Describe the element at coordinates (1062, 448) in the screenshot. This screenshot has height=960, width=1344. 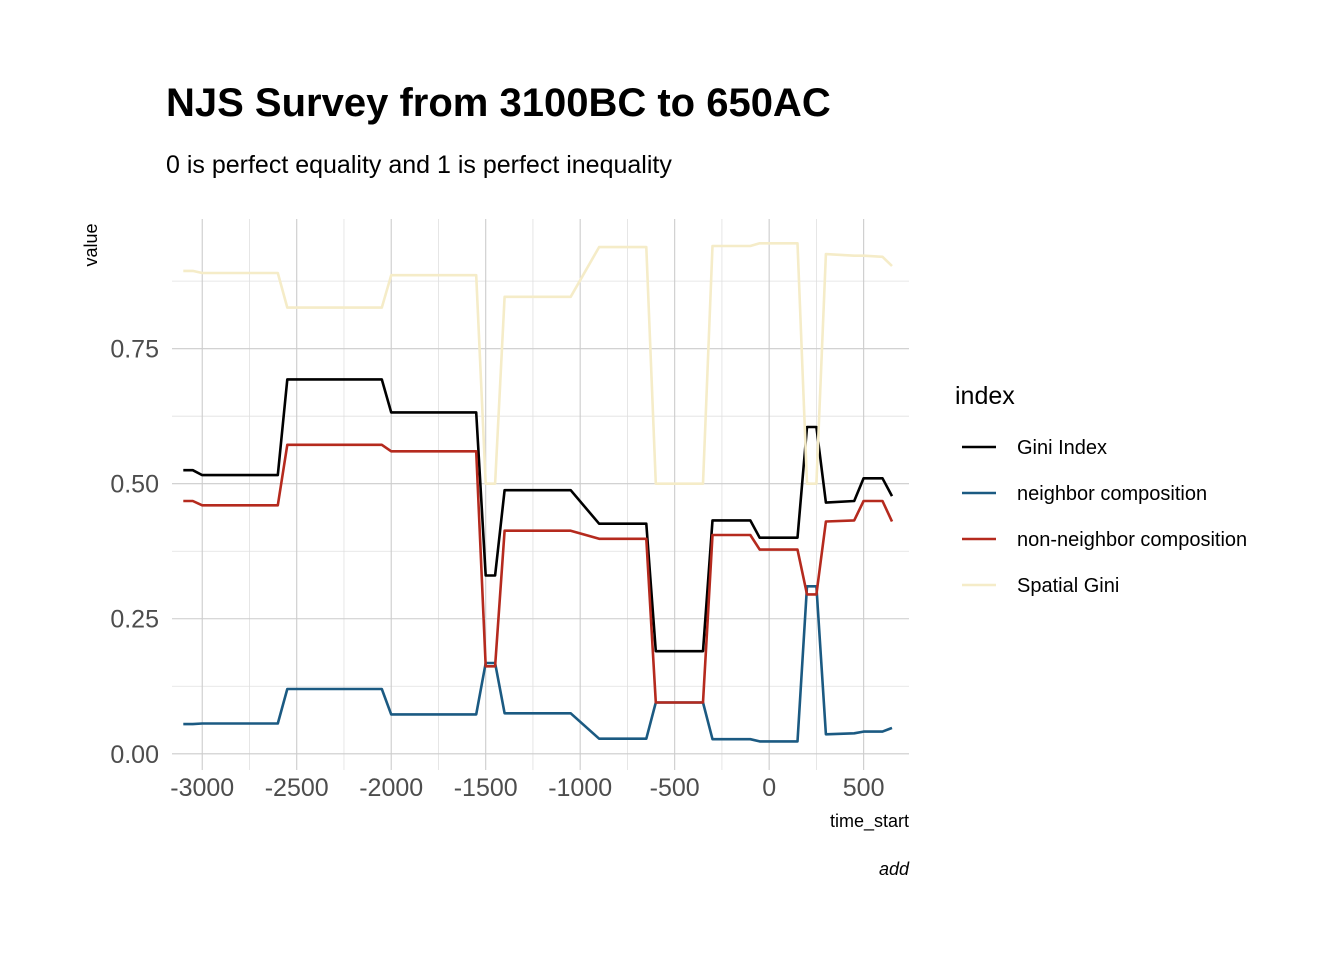
I see `legend-label-gini-index: Gini Index` at that location.